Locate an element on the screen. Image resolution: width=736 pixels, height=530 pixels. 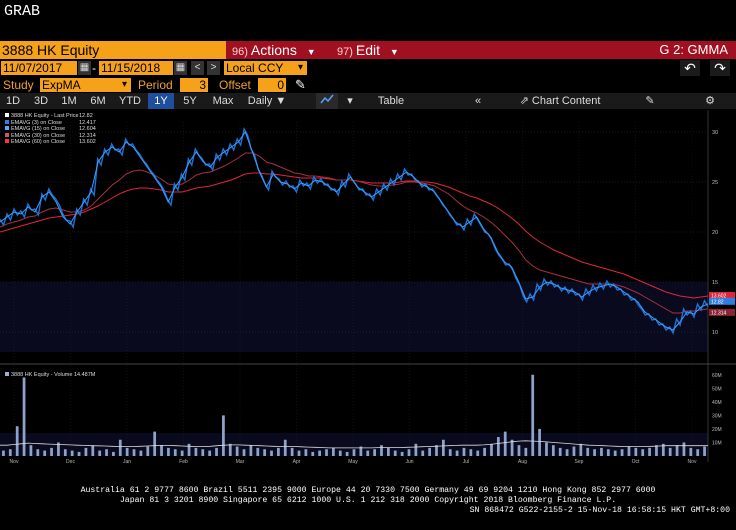
study-select: ExpMA is located at coordinates (79, 85).